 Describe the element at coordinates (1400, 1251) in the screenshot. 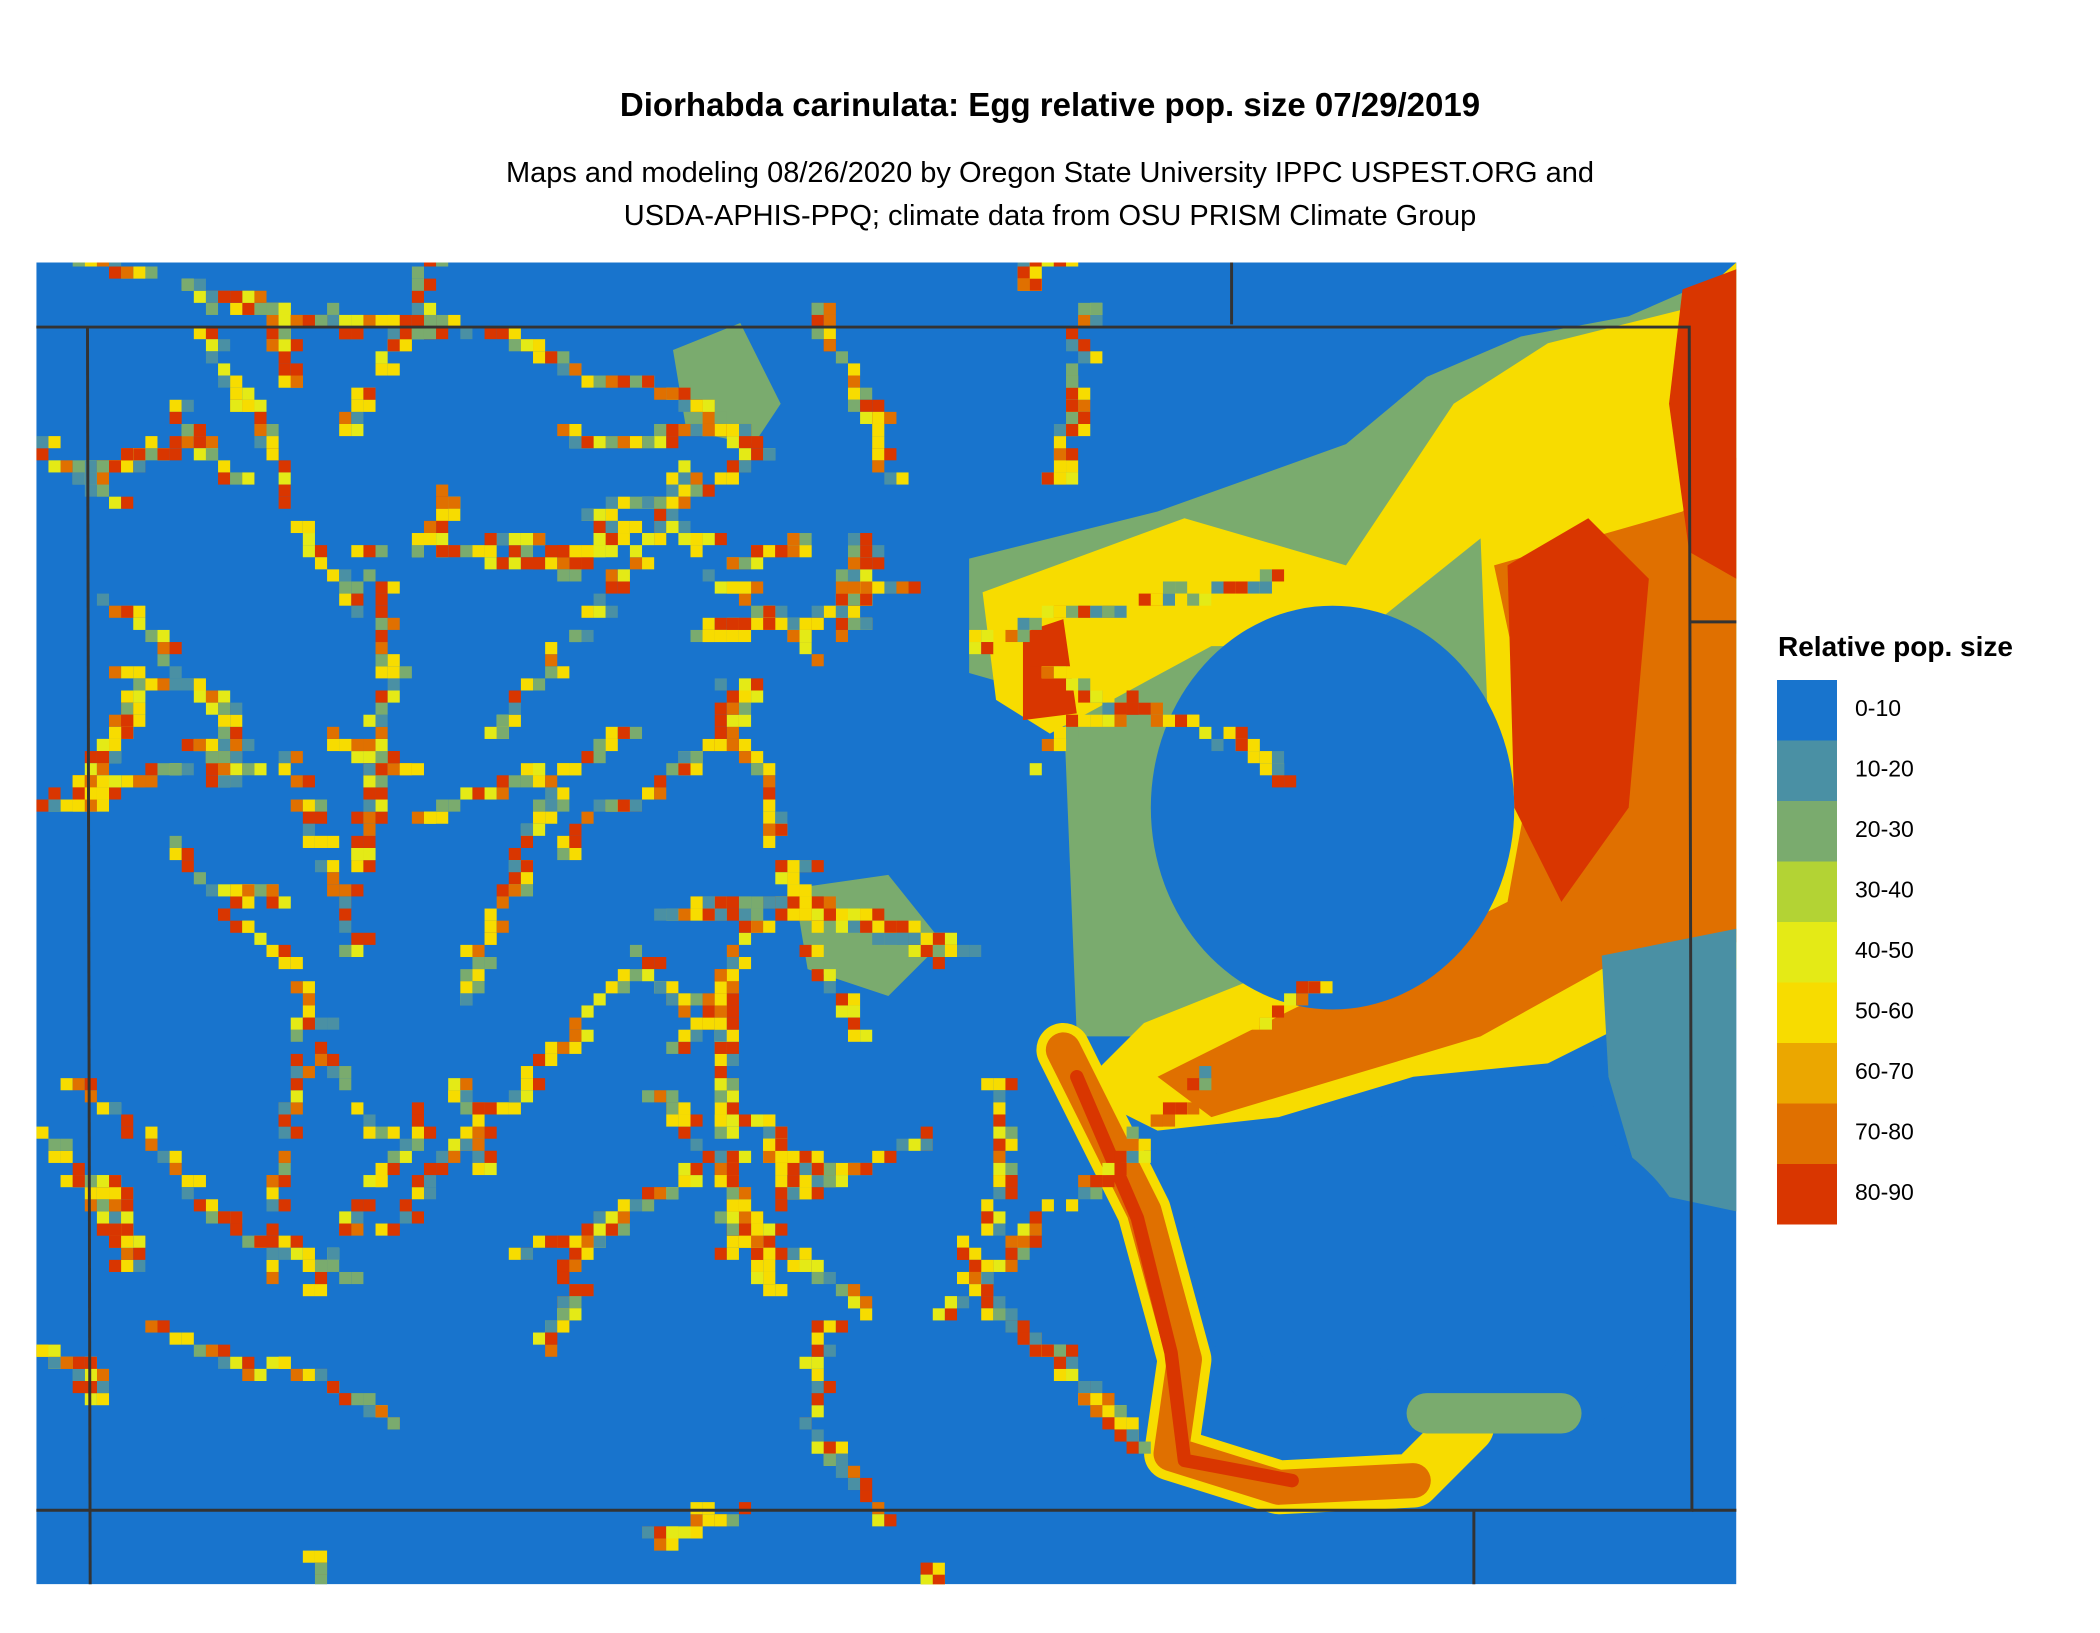

I see `region` at that location.